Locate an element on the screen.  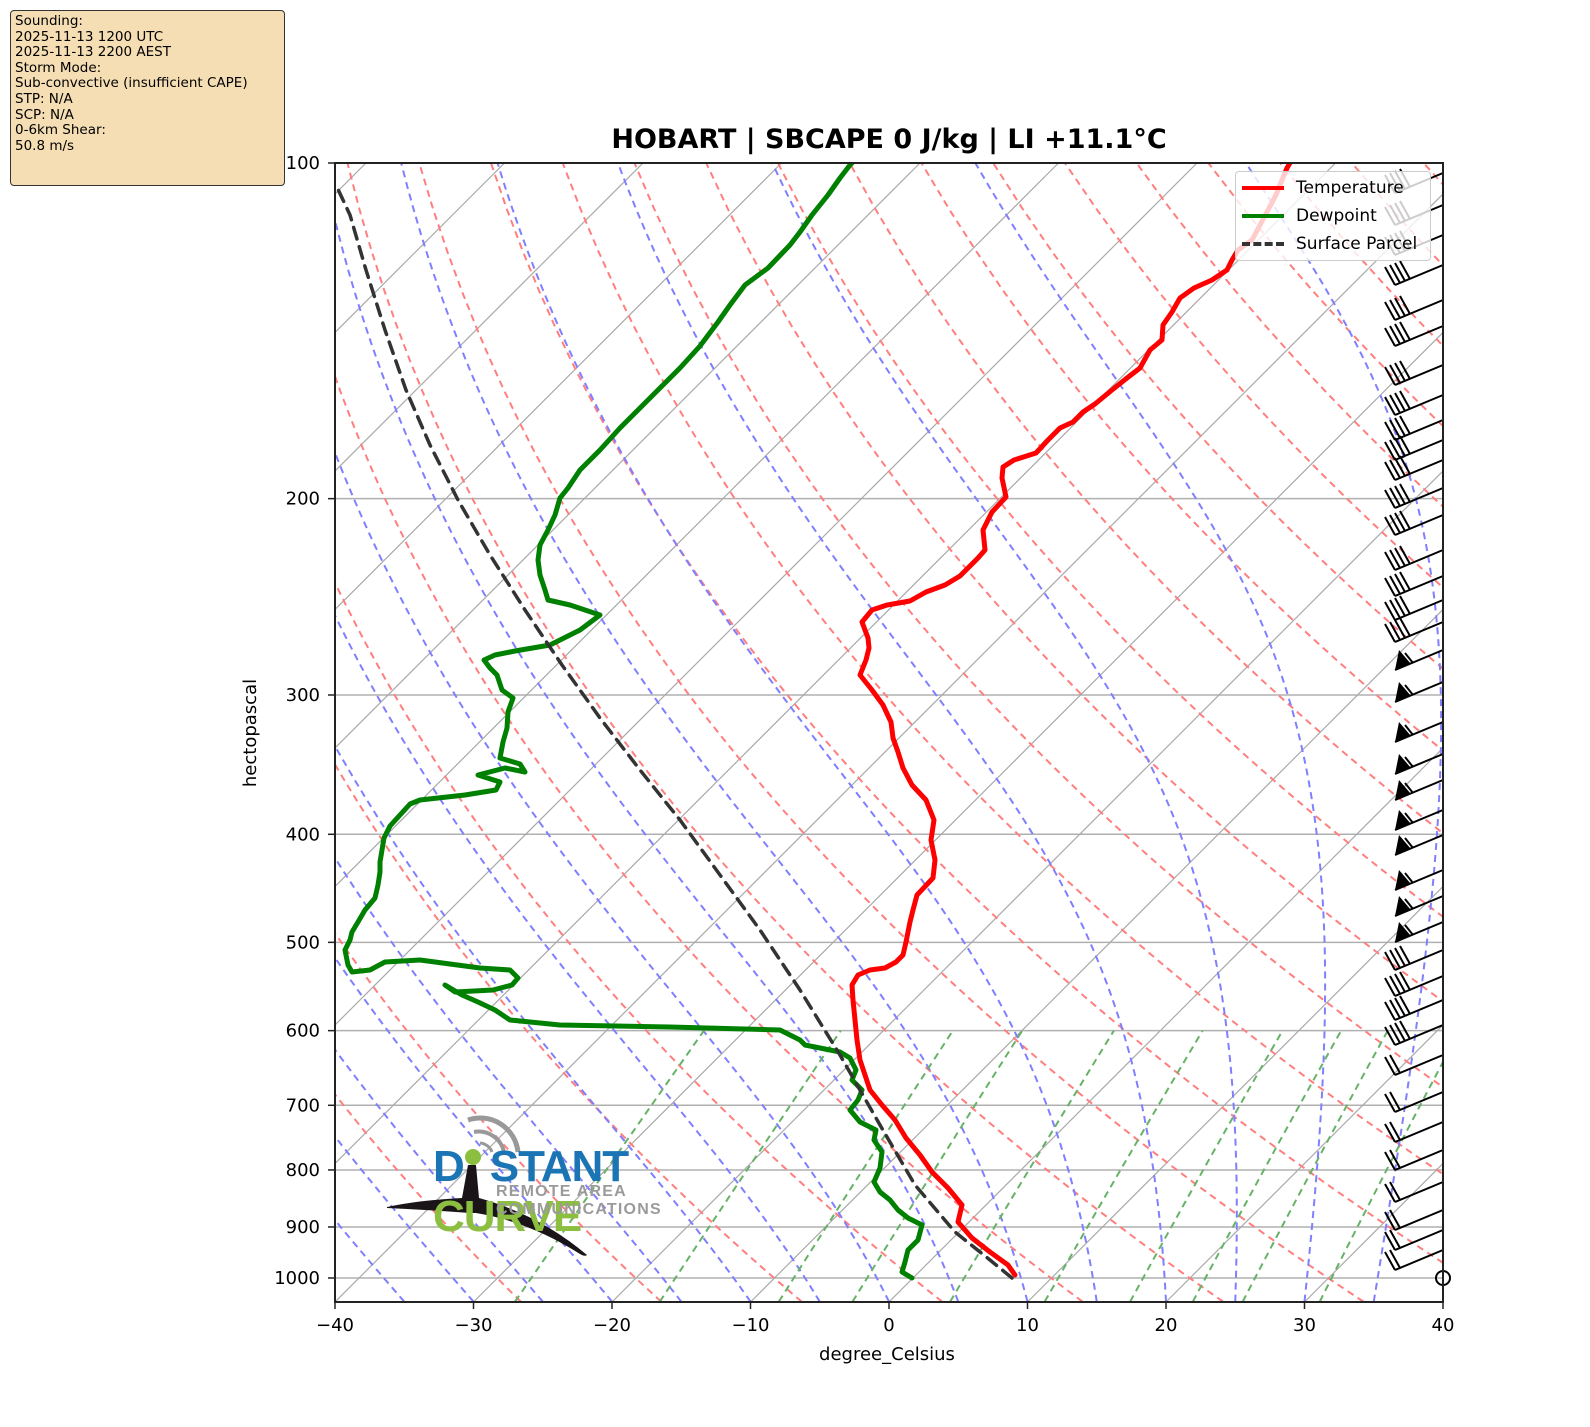
x-tick-label: −30 is located at coordinates (474, 1325).